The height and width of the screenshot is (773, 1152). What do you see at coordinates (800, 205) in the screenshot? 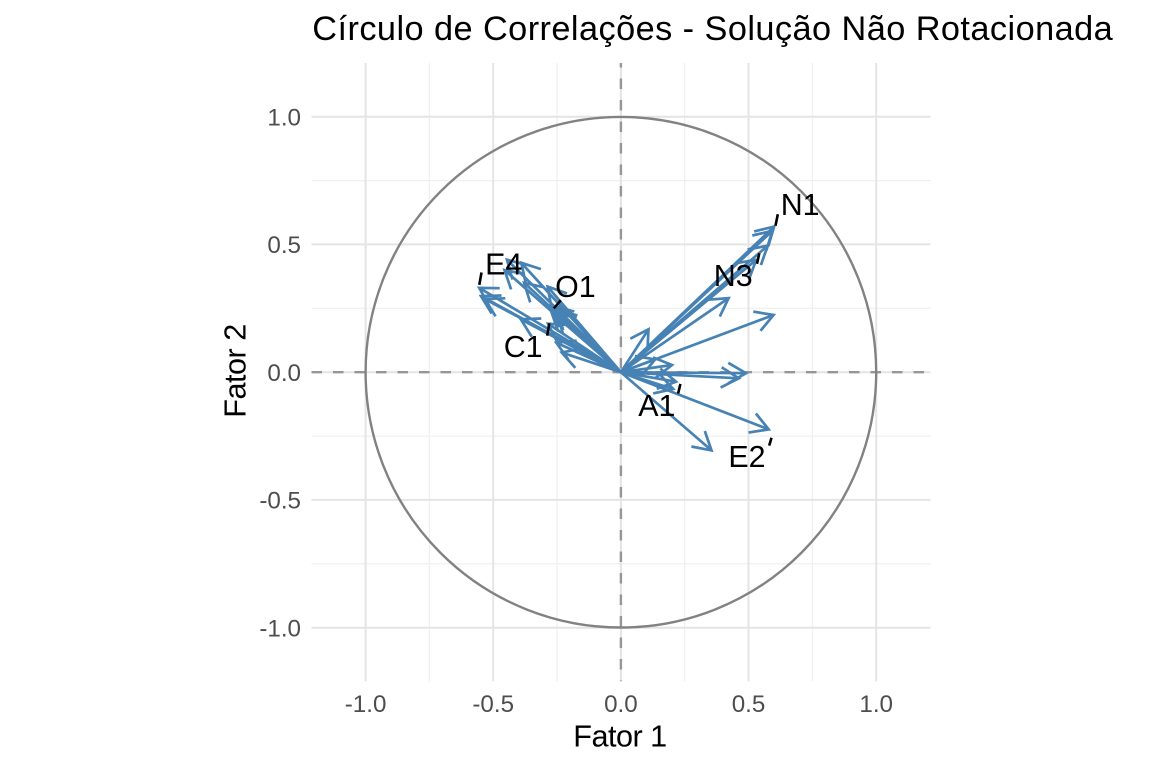
I see `svg-text: N1` at bounding box center [800, 205].